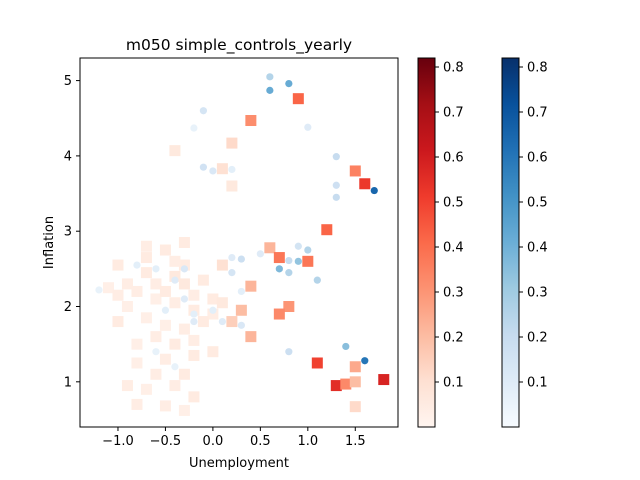 Image resolution: width=640 pixels, height=480 pixels. What do you see at coordinates (453, 293) in the screenshot?
I see `colorbar-reds-tick-label: 0.3` at bounding box center [453, 293].